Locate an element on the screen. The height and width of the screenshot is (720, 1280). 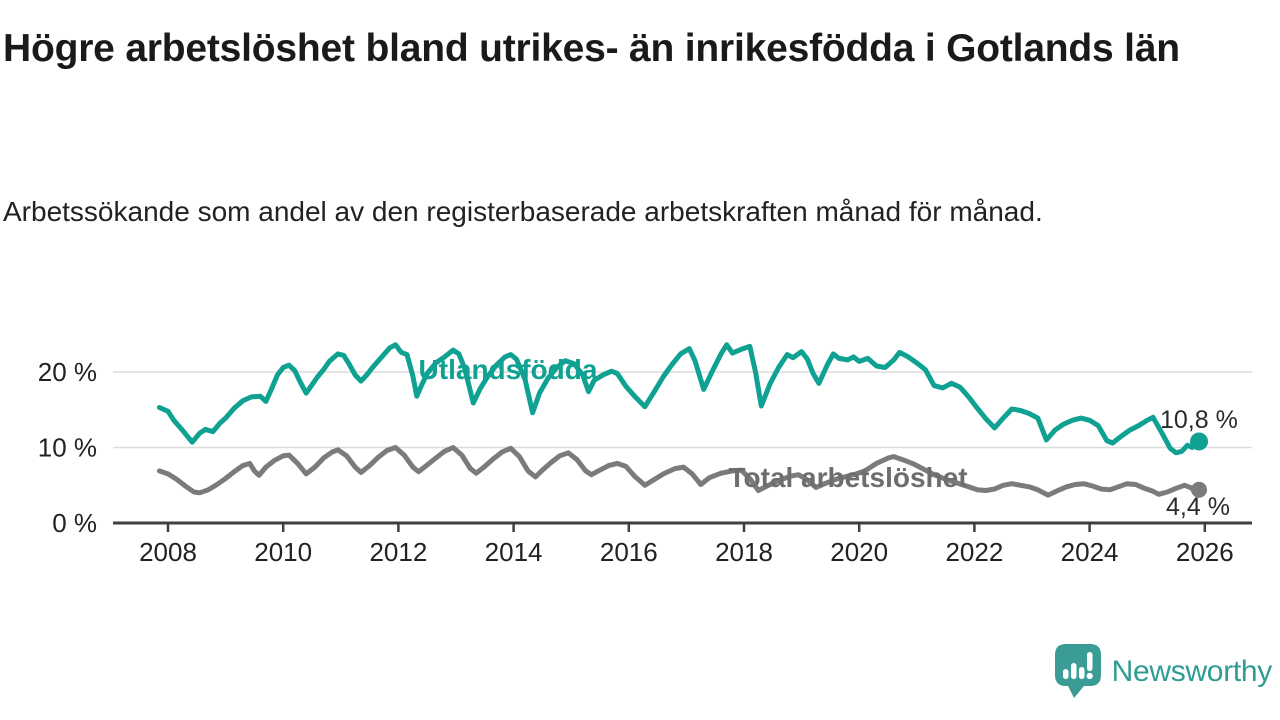
gridlines is located at coordinates (682, 410).